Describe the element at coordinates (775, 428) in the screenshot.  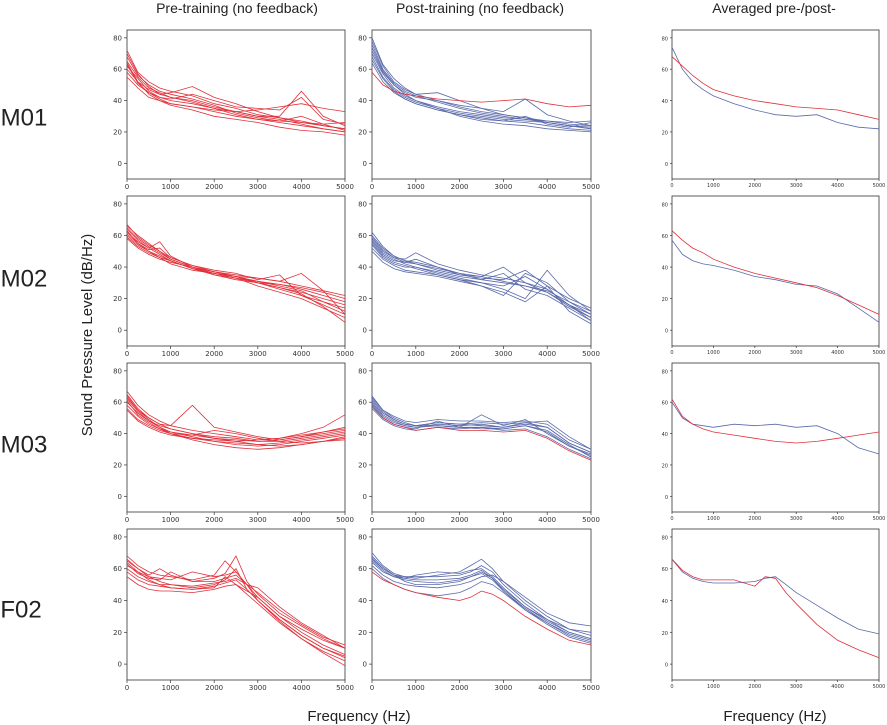
I see `series-line-post-average` at that location.